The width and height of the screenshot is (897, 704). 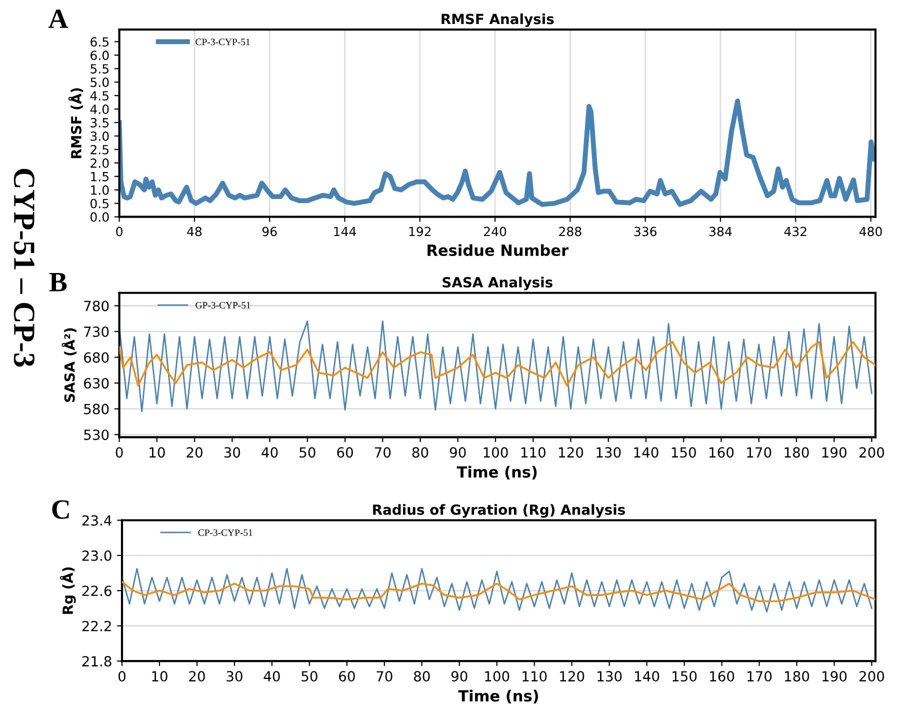 What do you see at coordinates (97, 520) in the screenshot?
I see `y-tick-label: 23.4` at bounding box center [97, 520].